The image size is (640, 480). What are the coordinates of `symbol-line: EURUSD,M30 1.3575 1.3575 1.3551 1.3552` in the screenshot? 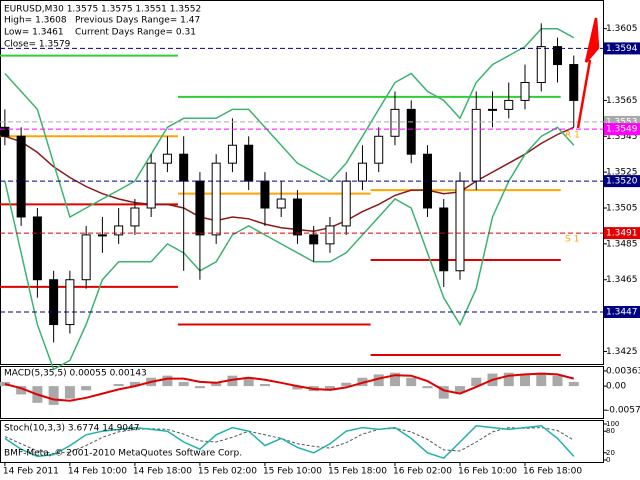 It's located at (102, 10).